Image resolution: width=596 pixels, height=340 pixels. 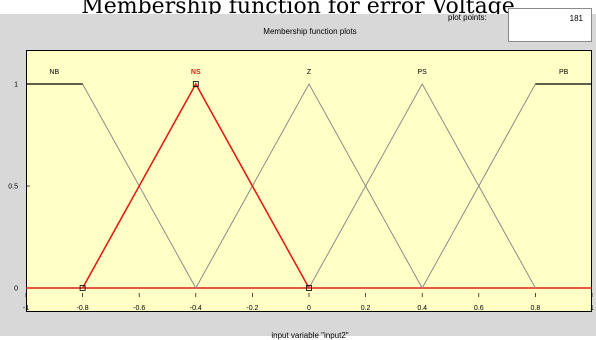 What do you see at coordinates (54, 72) in the screenshot?
I see `mf-label-nb: NB` at bounding box center [54, 72].